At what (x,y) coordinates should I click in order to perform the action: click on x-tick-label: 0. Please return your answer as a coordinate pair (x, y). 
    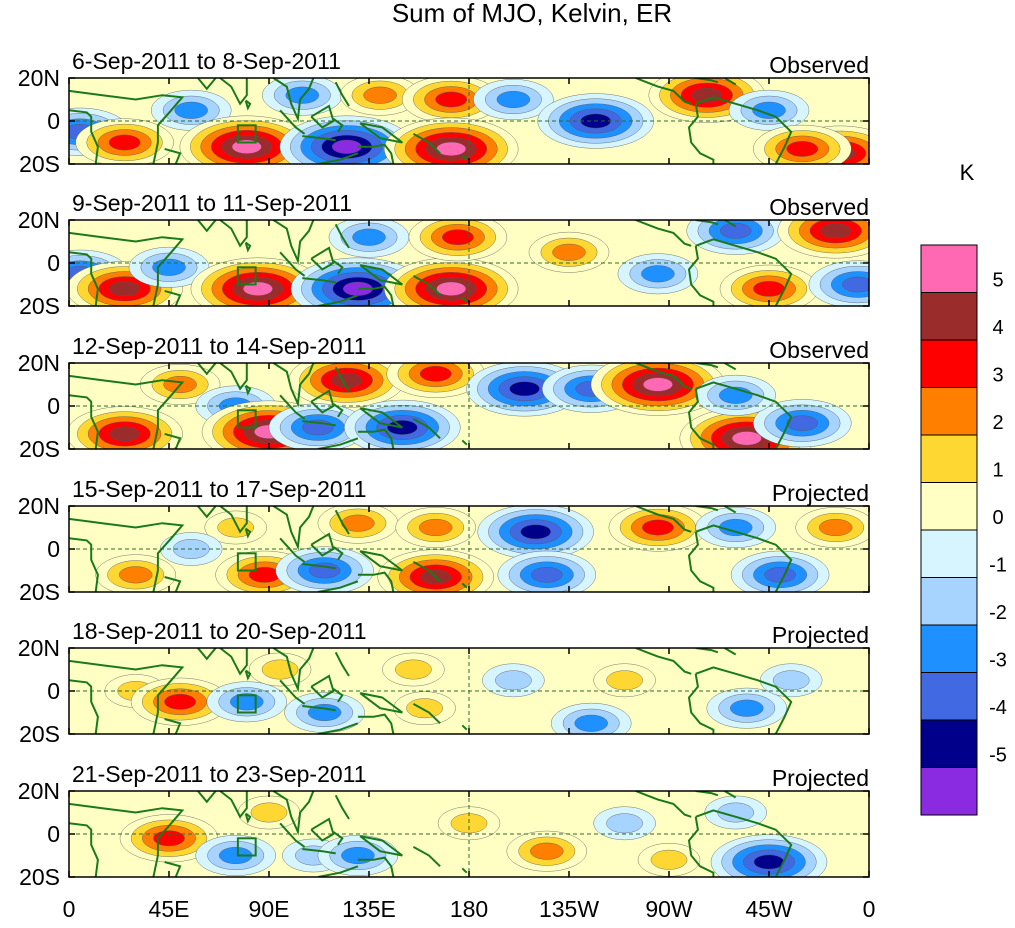
    Looking at the image, I should click on (69, 909).